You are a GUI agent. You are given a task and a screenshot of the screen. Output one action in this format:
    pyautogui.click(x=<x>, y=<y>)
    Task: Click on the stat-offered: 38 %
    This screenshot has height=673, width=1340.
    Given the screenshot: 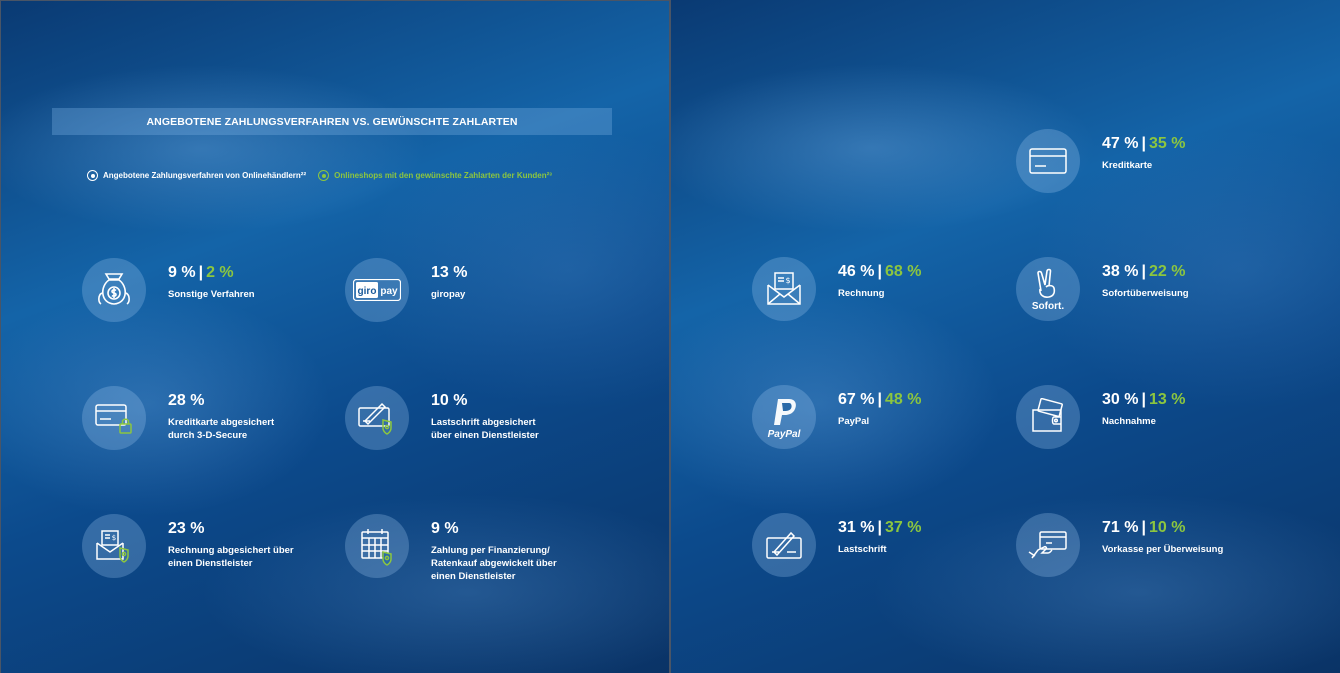 What is the action you would take?
    pyautogui.click(x=1120, y=271)
    